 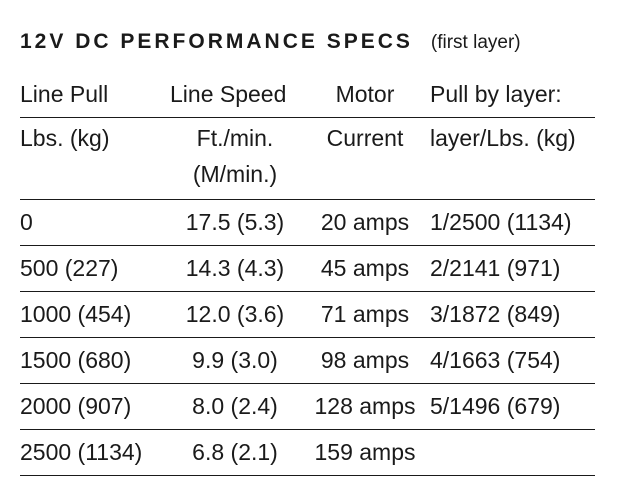 What do you see at coordinates (495, 406) in the screenshot?
I see `cell-pull-by-layer: 5/1496 (679)` at bounding box center [495, 406].